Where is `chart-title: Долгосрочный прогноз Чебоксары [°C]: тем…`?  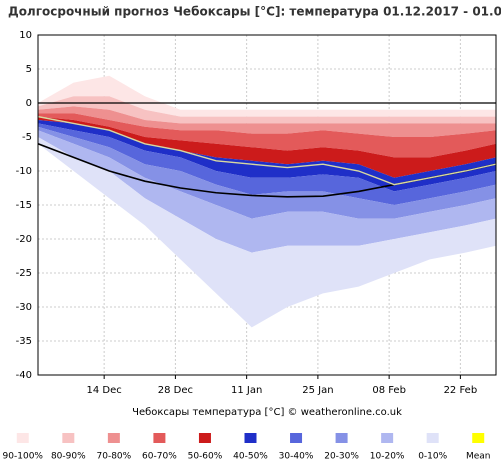
chart-title: Долгосрочный прогноз Чебоксары [°C]: тем… is located at coordinates (254, 12).